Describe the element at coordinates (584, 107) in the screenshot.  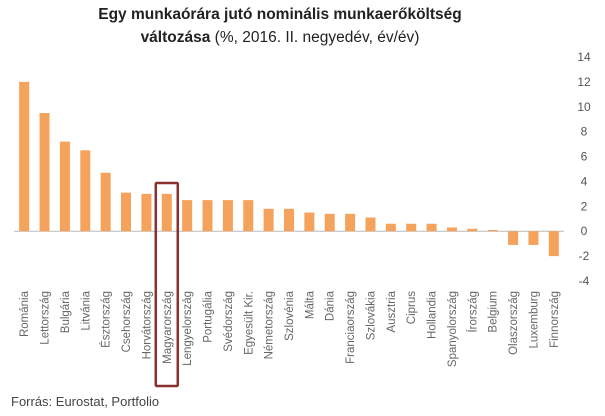
I see `y-tick-label: 10` at that location.